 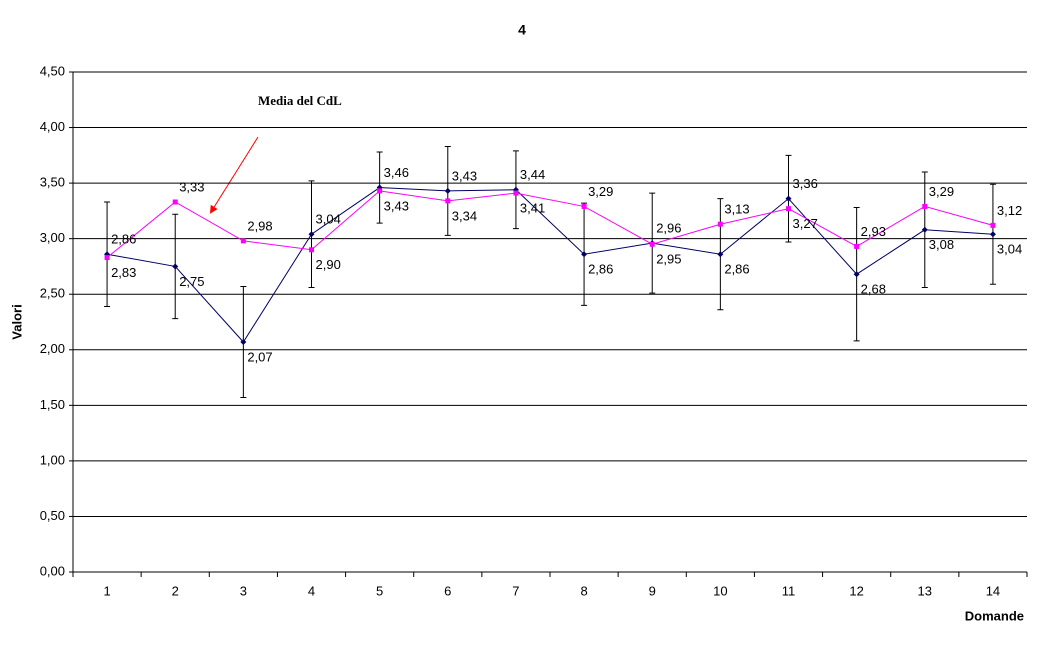 What do you see at coordinates (515, 590) in the screenshot?
I see `x-tick-label: 7` at bounding box center [515, 590].